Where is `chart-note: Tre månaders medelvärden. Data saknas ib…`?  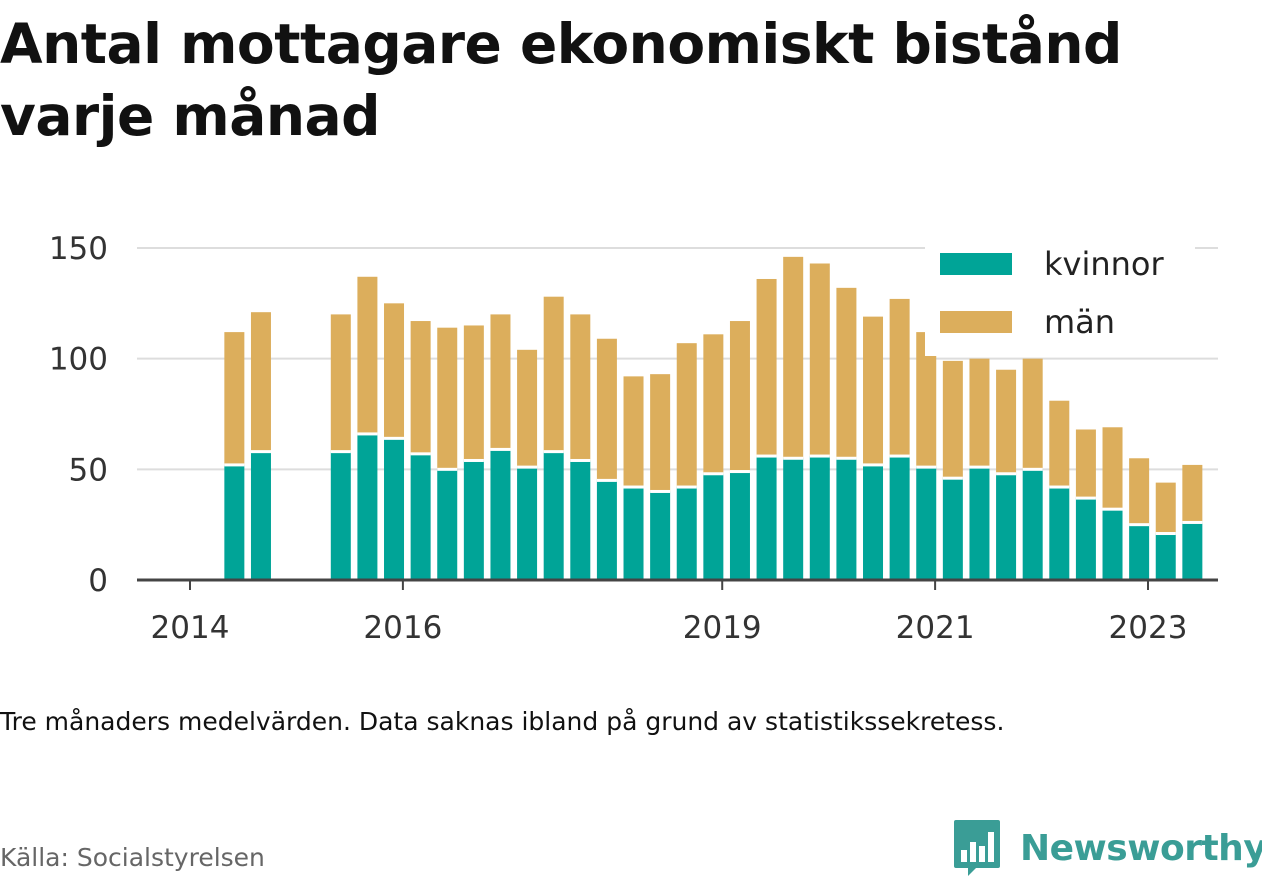
chart-note: Tre månaders medelvärden. Data saknas ib… is located at coordinates (502, 721).